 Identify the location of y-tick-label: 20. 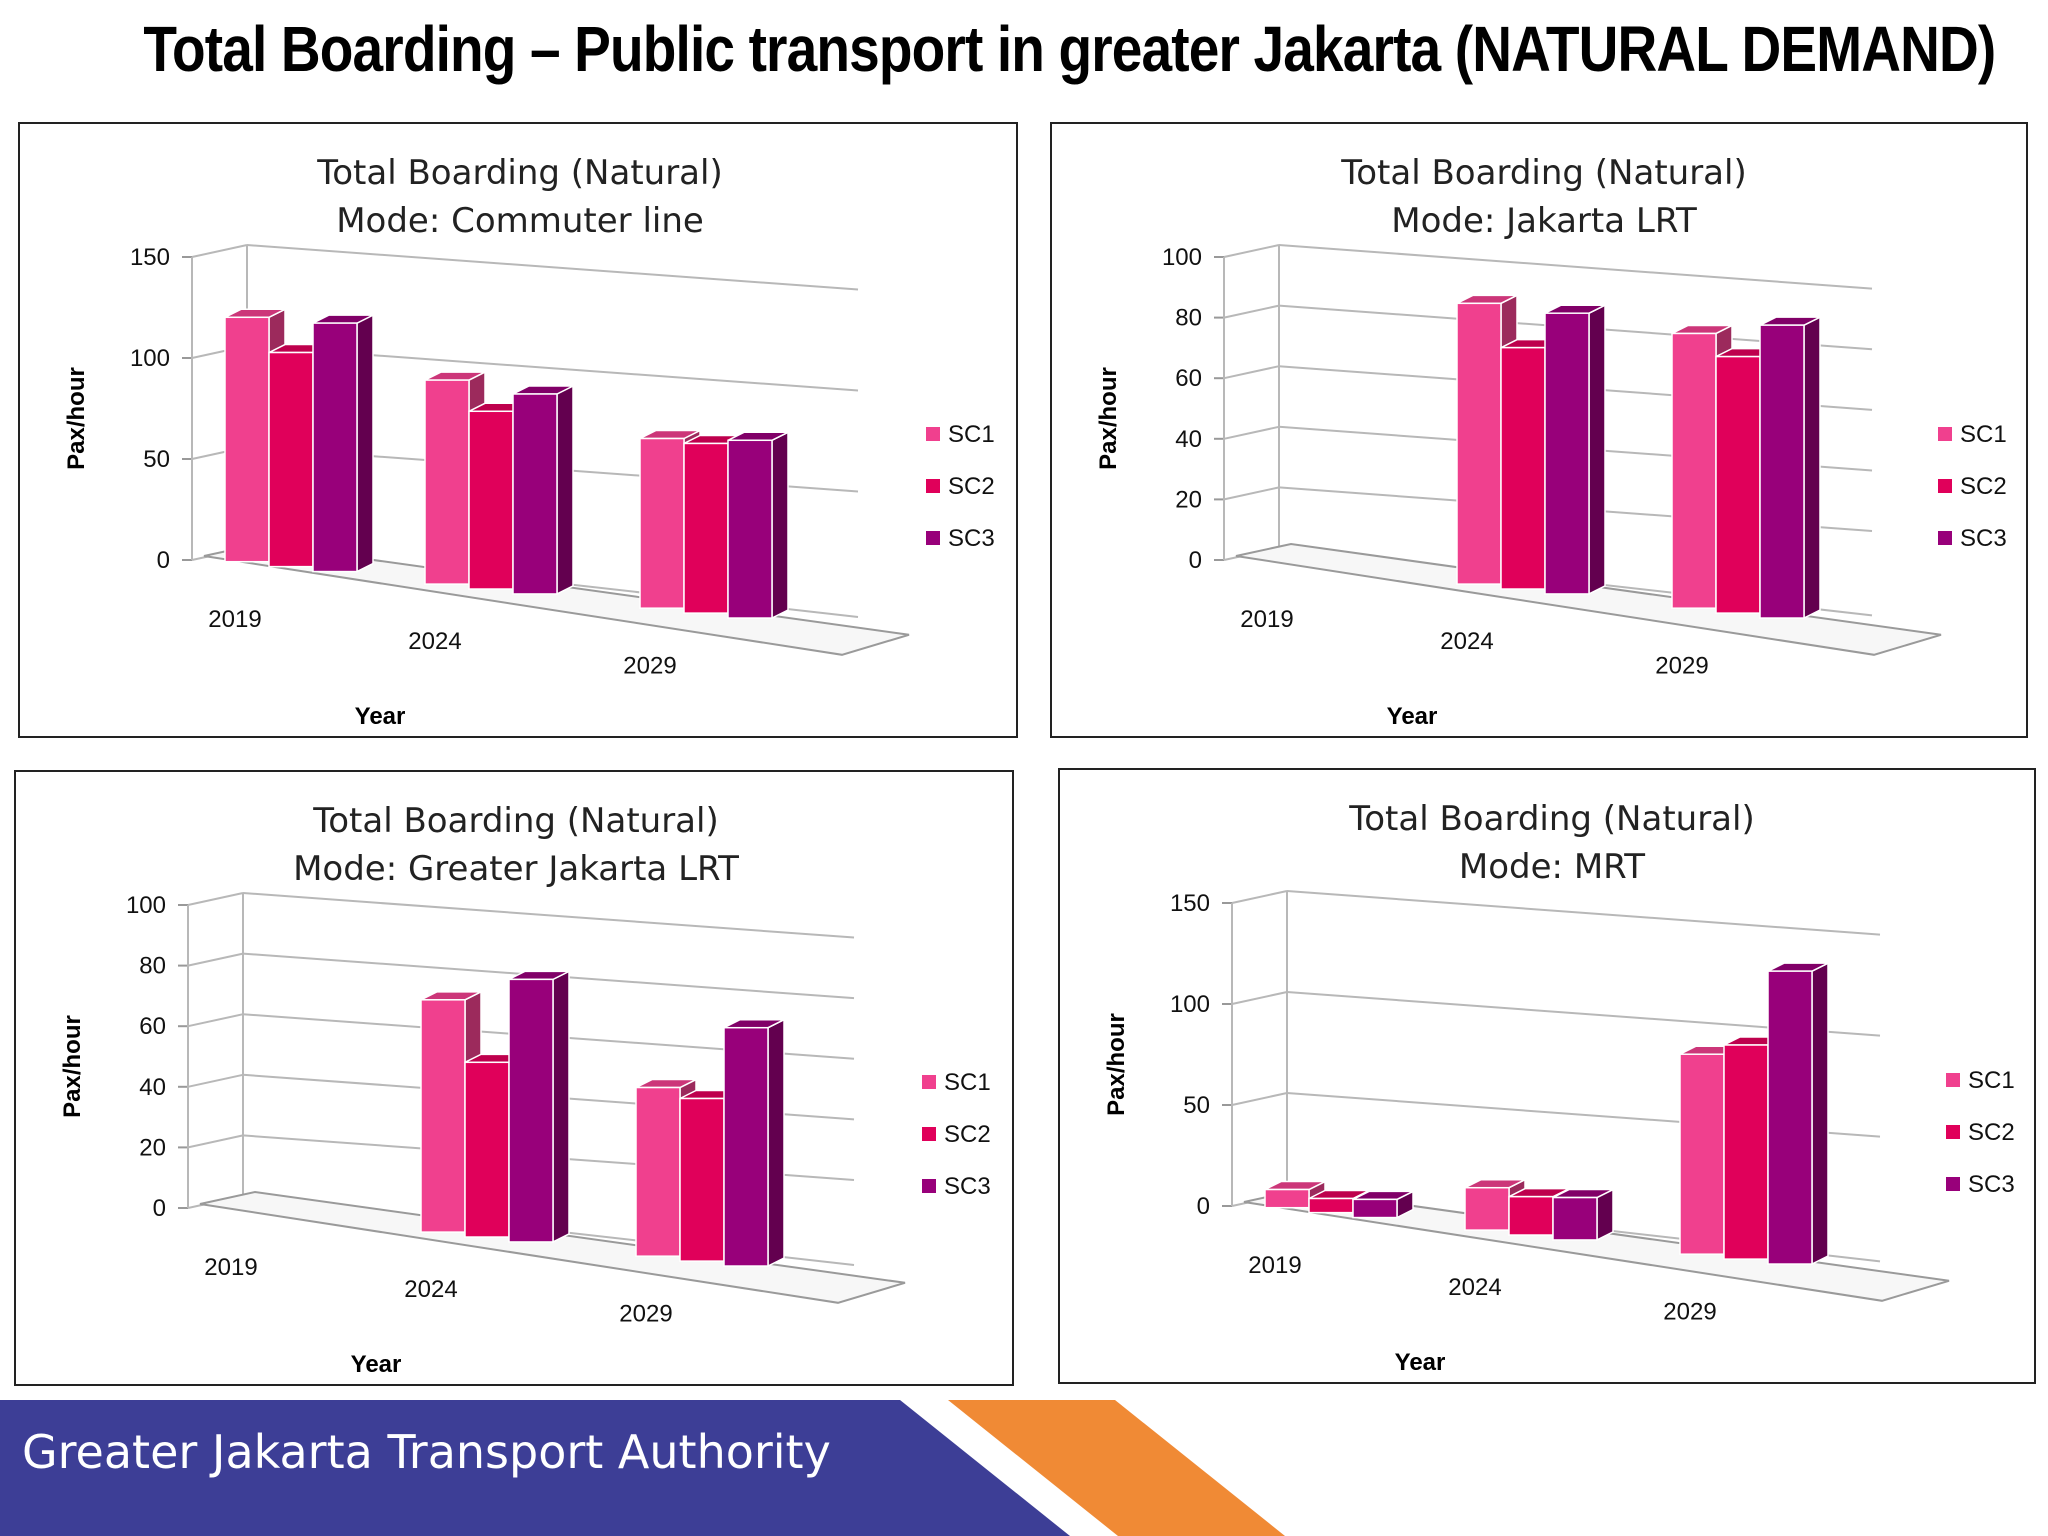
(1188, 499).